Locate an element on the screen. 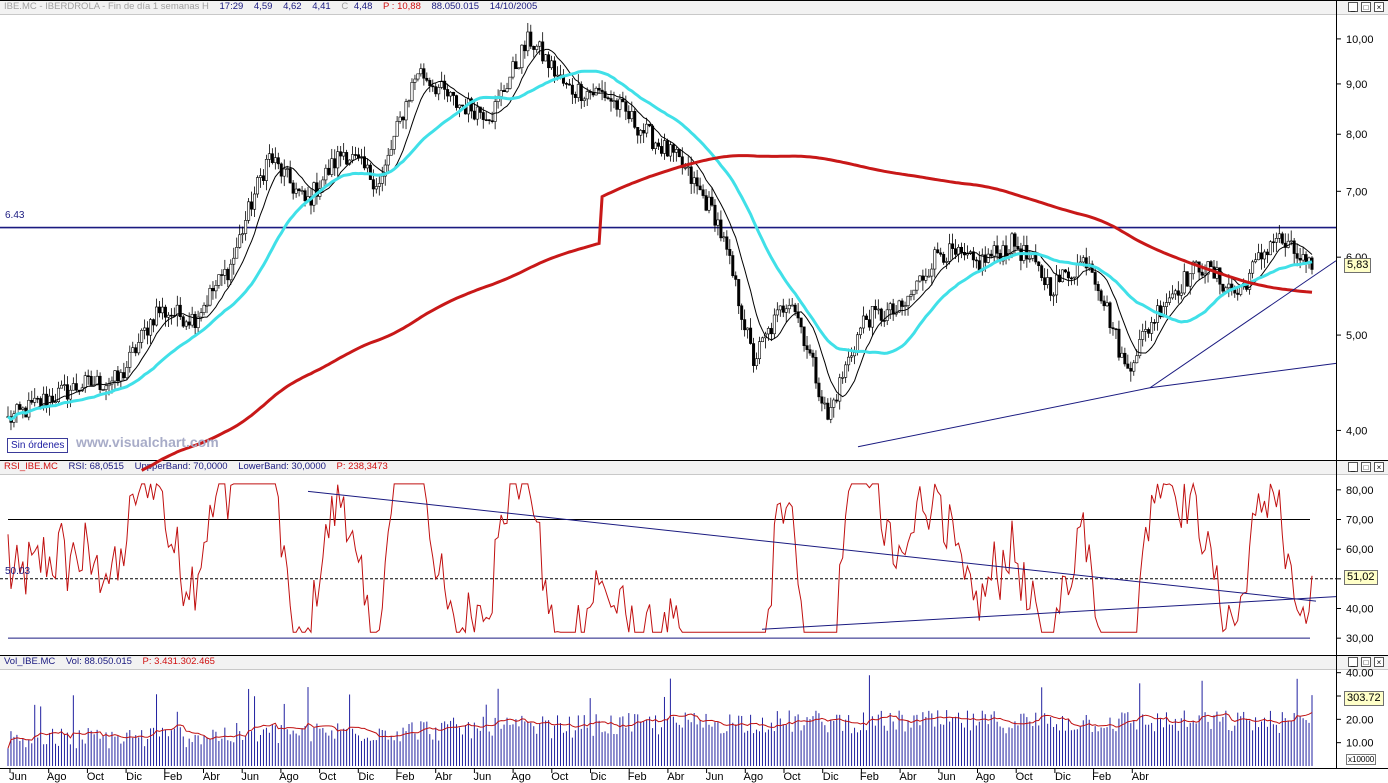  vol-maximize-button: □ is located at coordinates (1366, 662).